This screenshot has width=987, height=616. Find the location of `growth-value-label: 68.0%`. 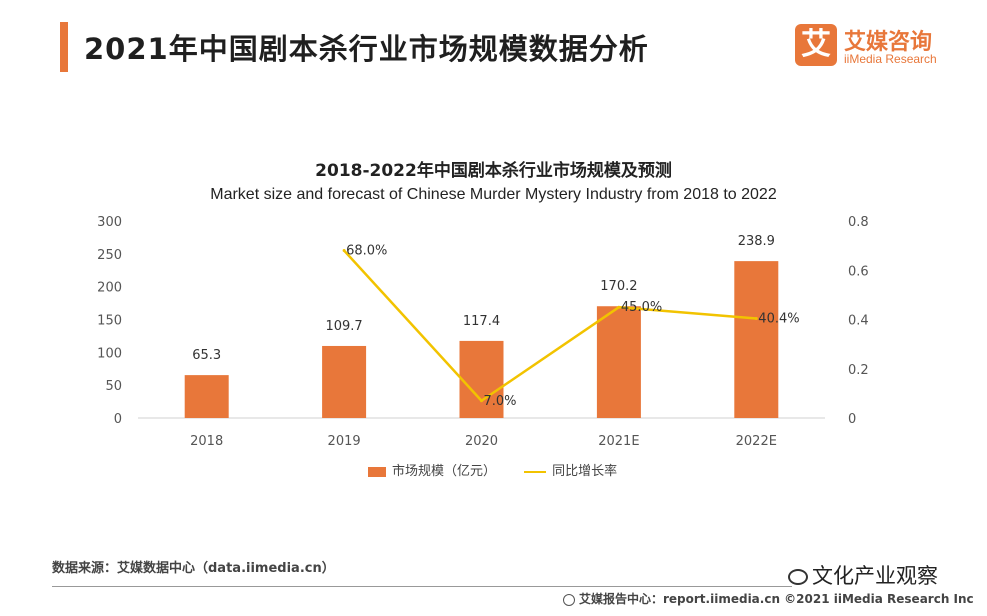

growth-value-label: 68.0% is located at coordinates (366, 251).